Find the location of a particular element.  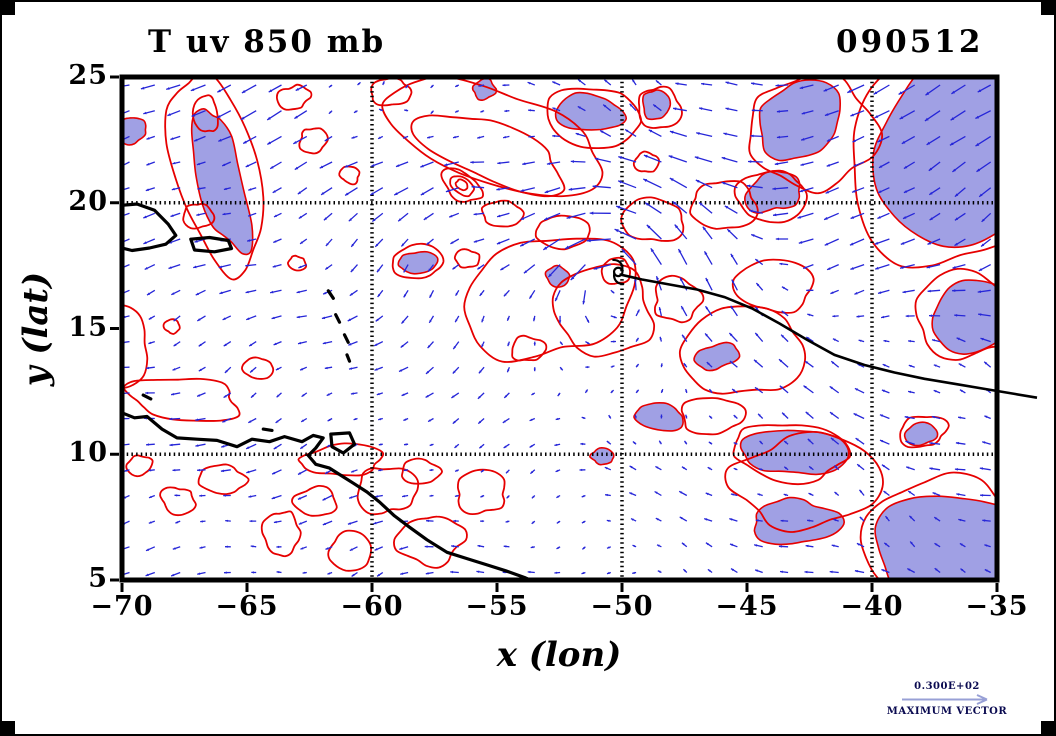

y-tick-label: 15 is located at coordinates (88, 327).